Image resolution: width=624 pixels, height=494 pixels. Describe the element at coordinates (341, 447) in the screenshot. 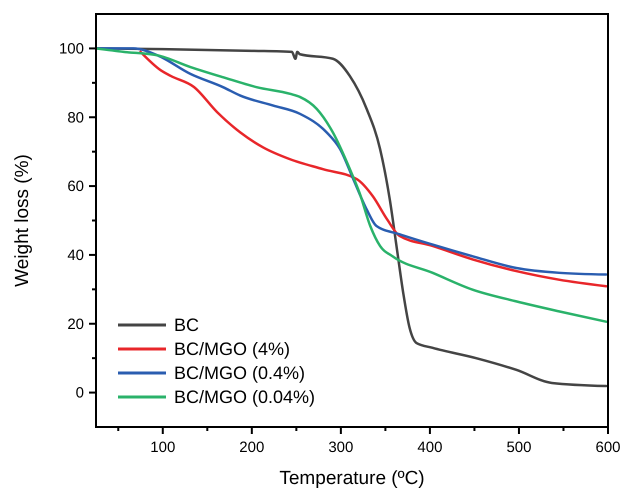

I see `x-tick-label: 300` at that location.